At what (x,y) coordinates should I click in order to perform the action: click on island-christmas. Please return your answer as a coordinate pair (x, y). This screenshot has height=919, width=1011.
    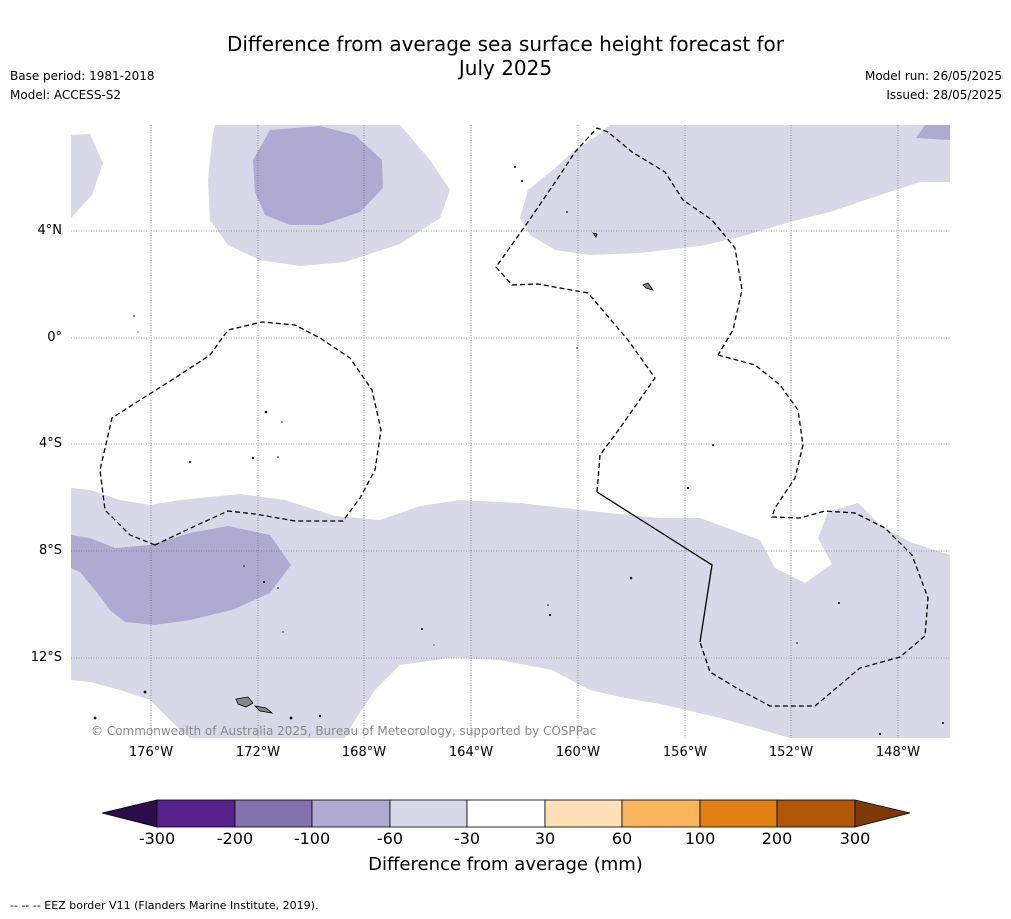
    Looking at the image, I should click on (648, 286).